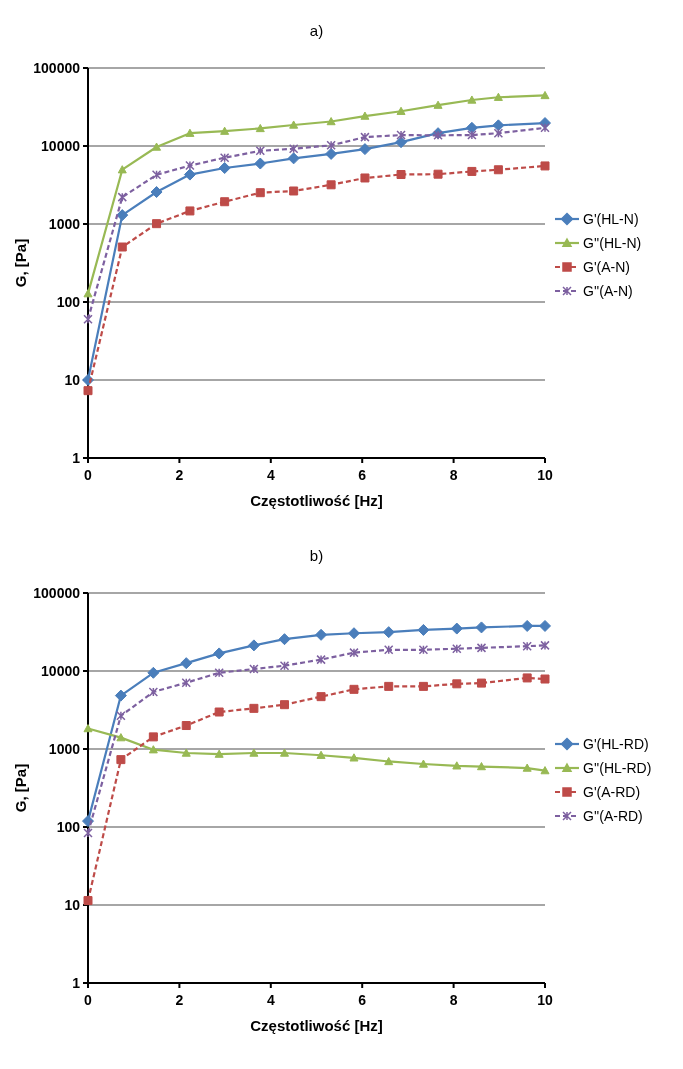  I want to click on legend-label: G''(HL-RD), so click(617, 767).